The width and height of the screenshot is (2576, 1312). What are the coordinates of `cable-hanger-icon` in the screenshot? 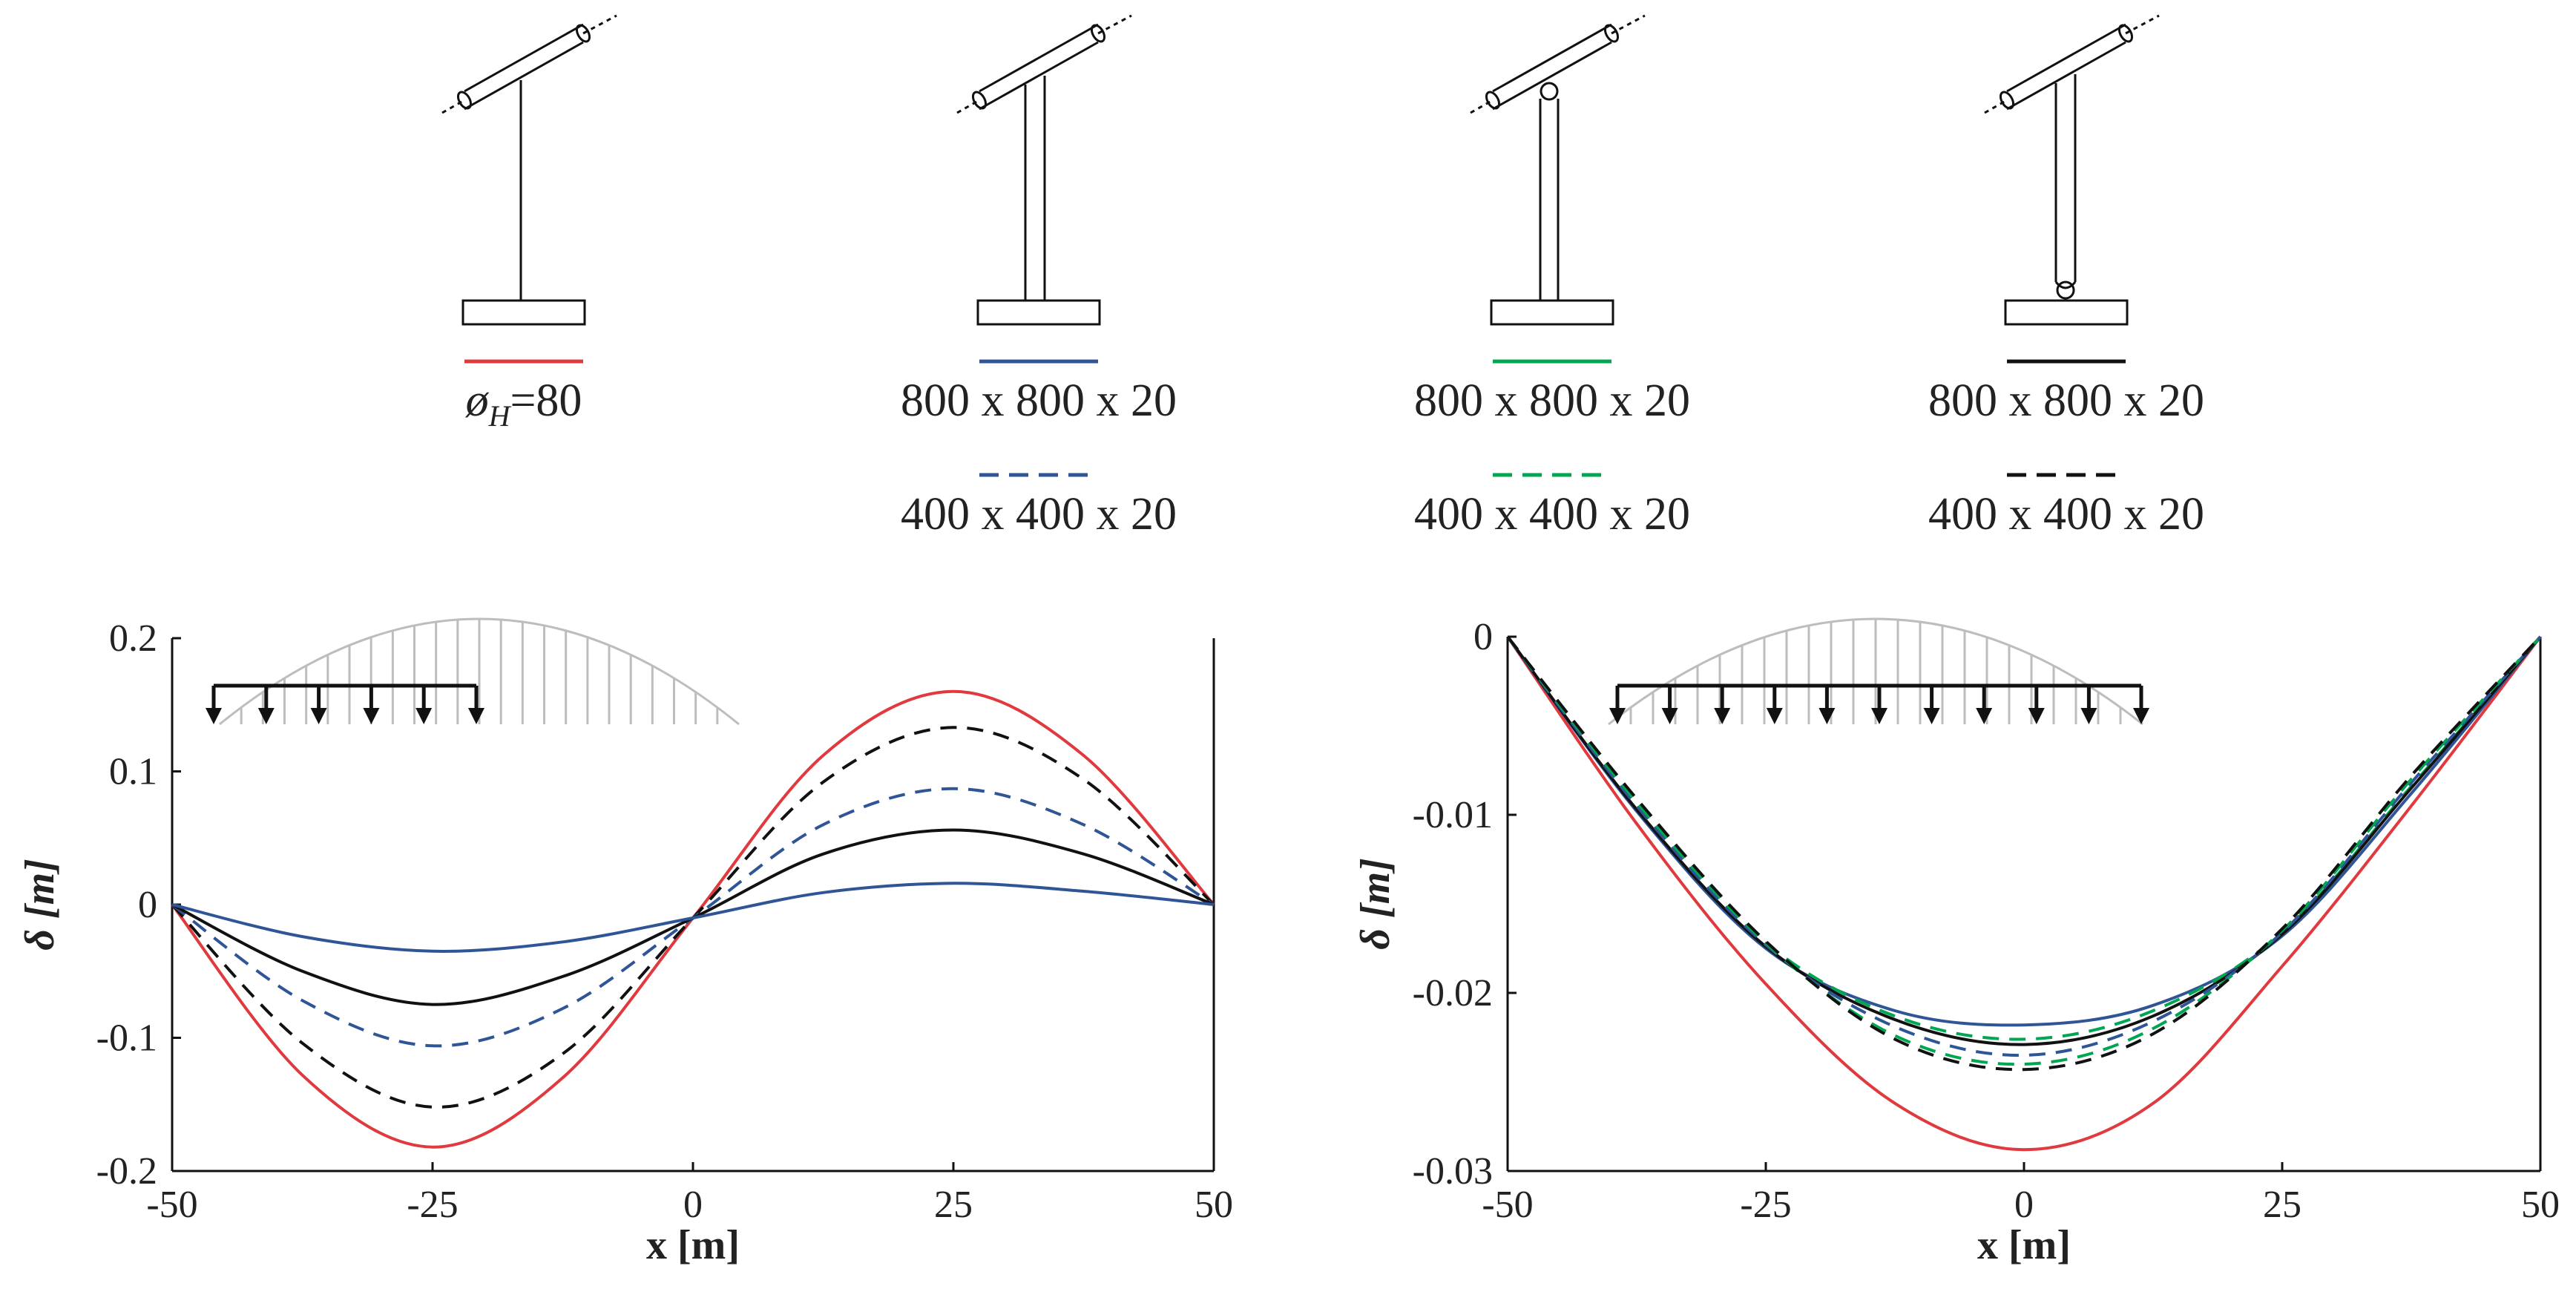 It's located at (529, 170).